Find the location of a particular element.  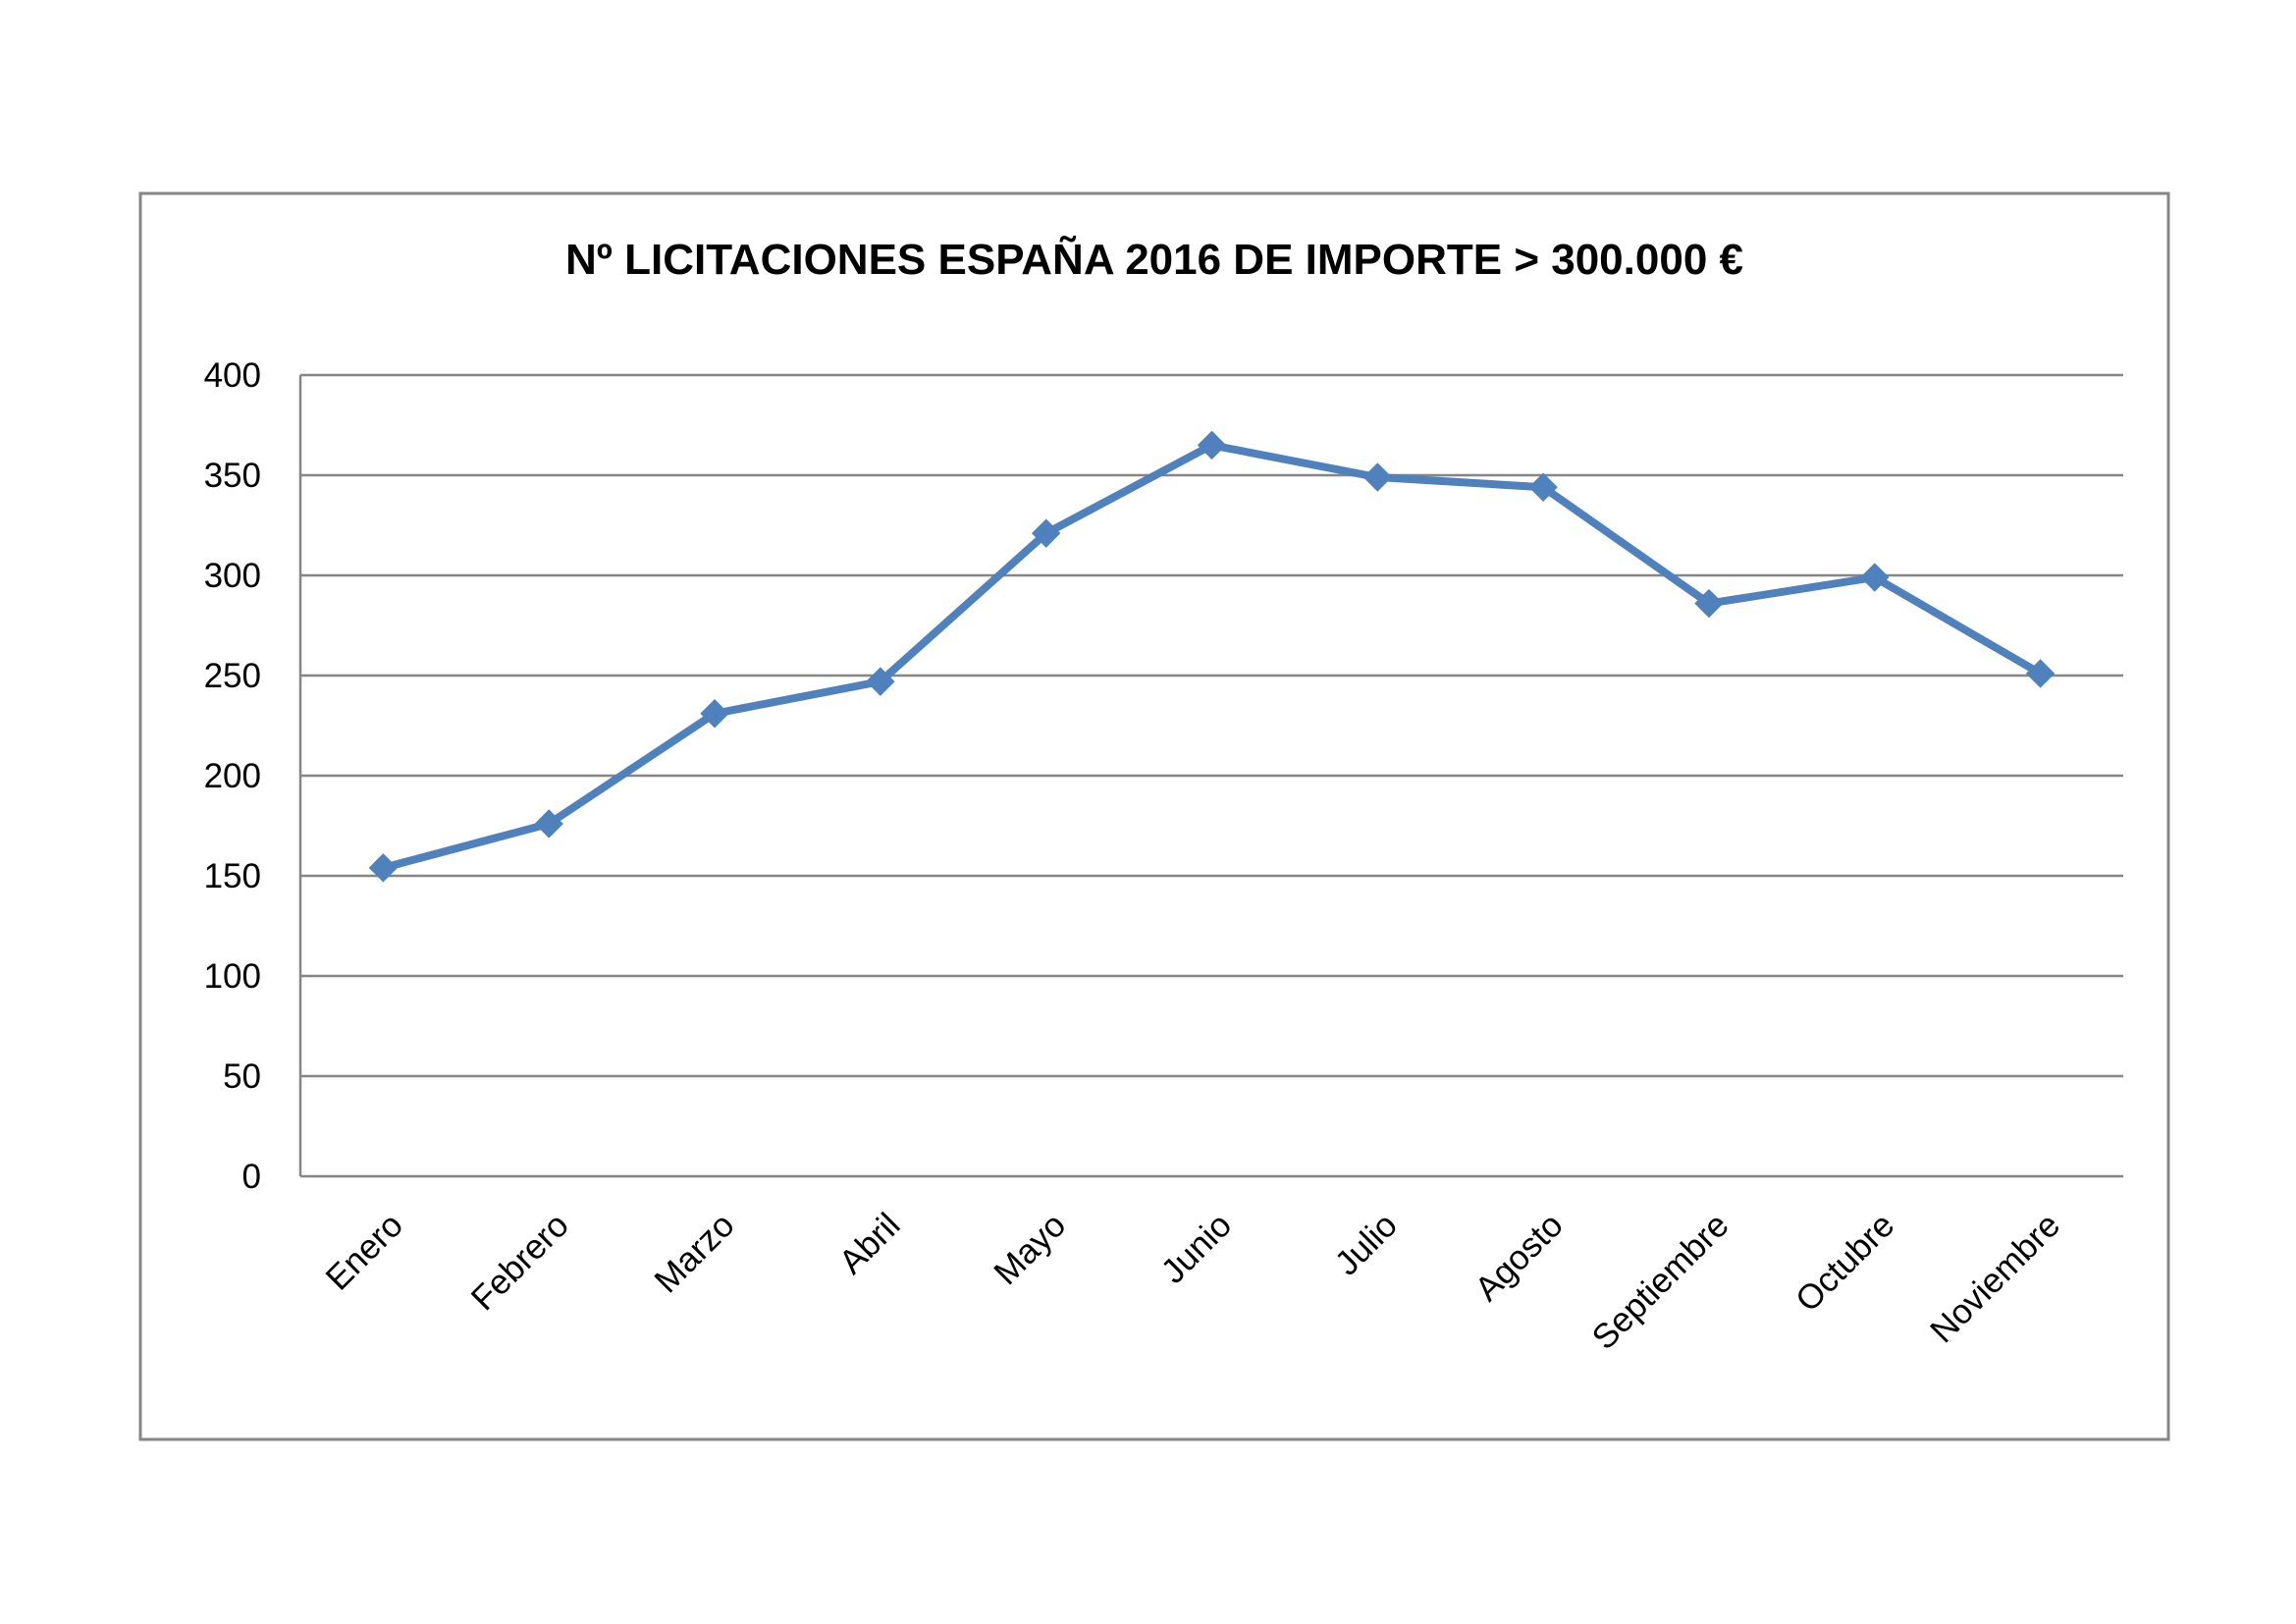

y-tick-label: 150 is located at coordinates (232, 876).